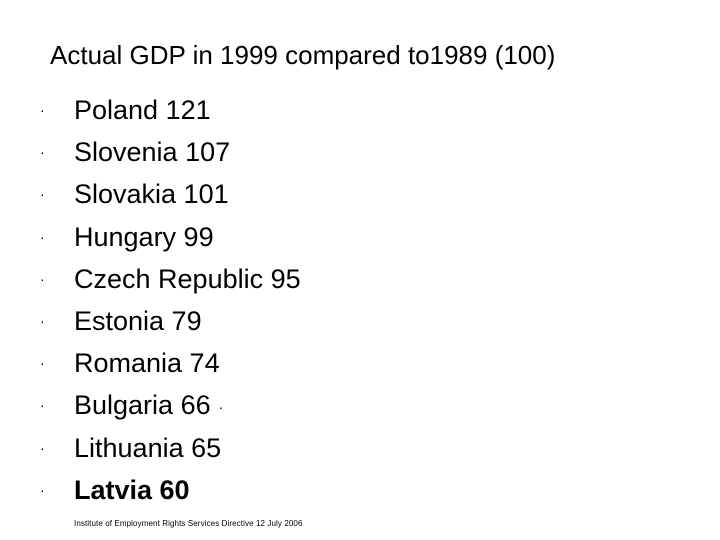 Image resolution: width=720 pixels, height=540 pixels. What do you see at coordinates (152, 152) in the screenshot?
I see `list-item-text: Slovenia 107` at bounding box center [152, 152].